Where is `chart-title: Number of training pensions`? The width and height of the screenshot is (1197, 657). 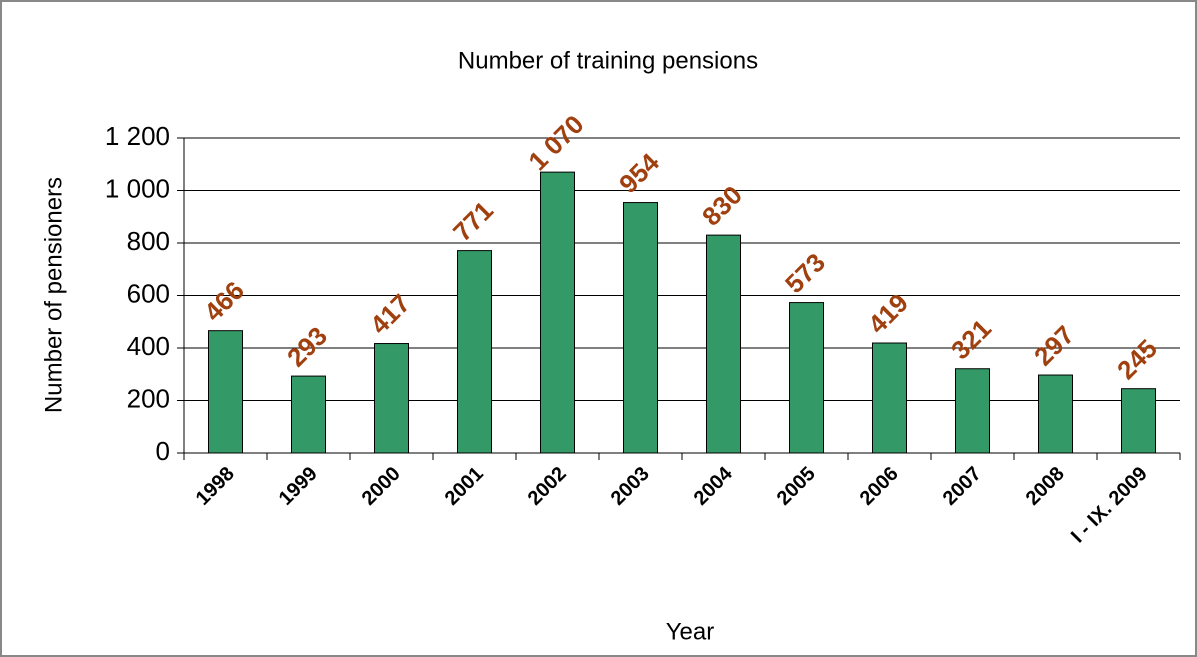
chart-title: Number of training pensions is located at coordinates (608, 60).